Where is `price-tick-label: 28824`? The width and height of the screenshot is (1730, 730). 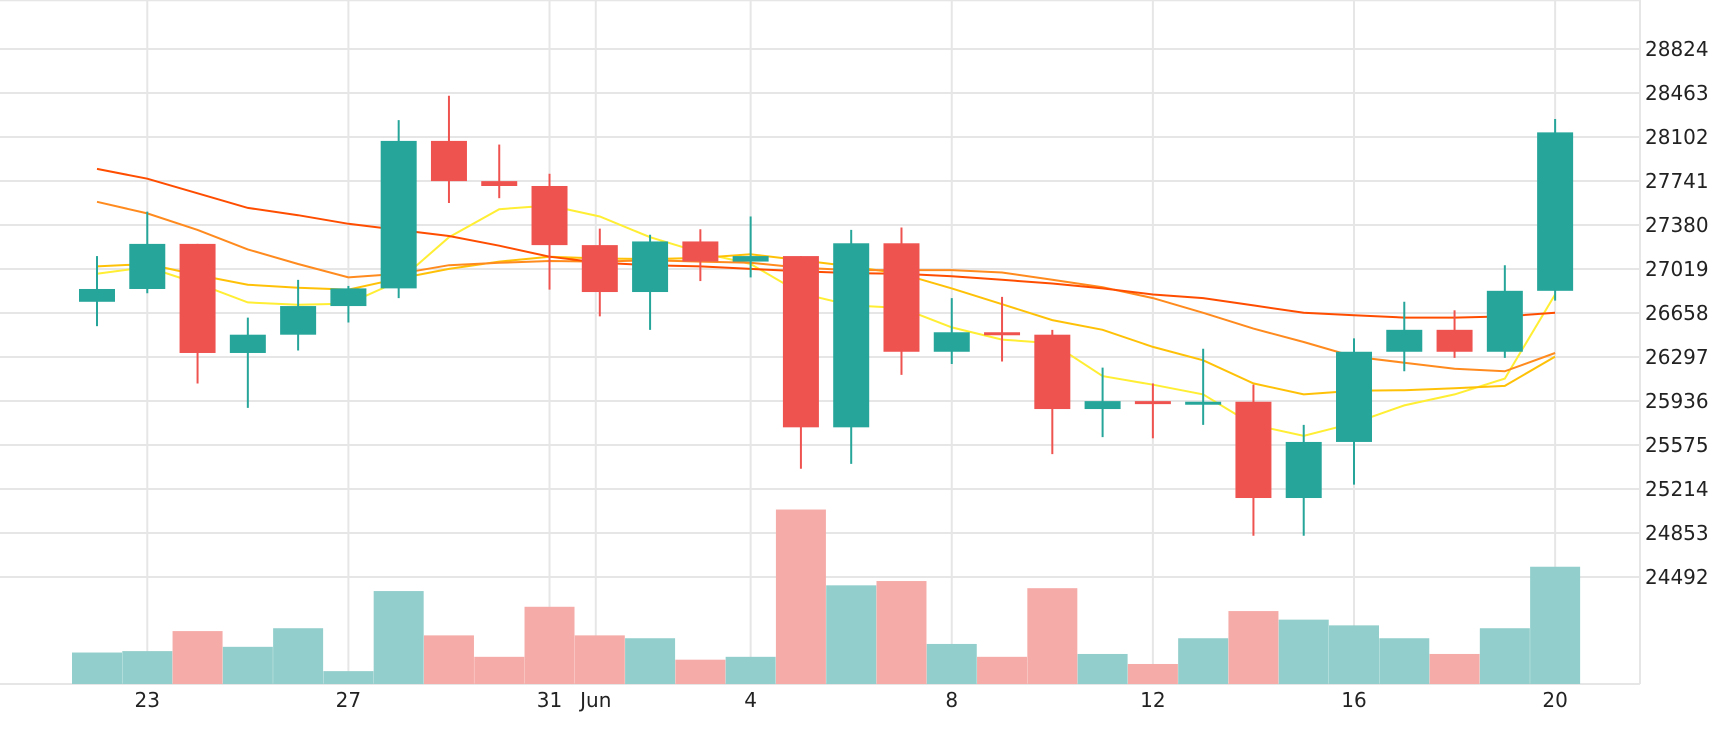 price-tick-label: 28824 is located at coordinates (1677, 49).